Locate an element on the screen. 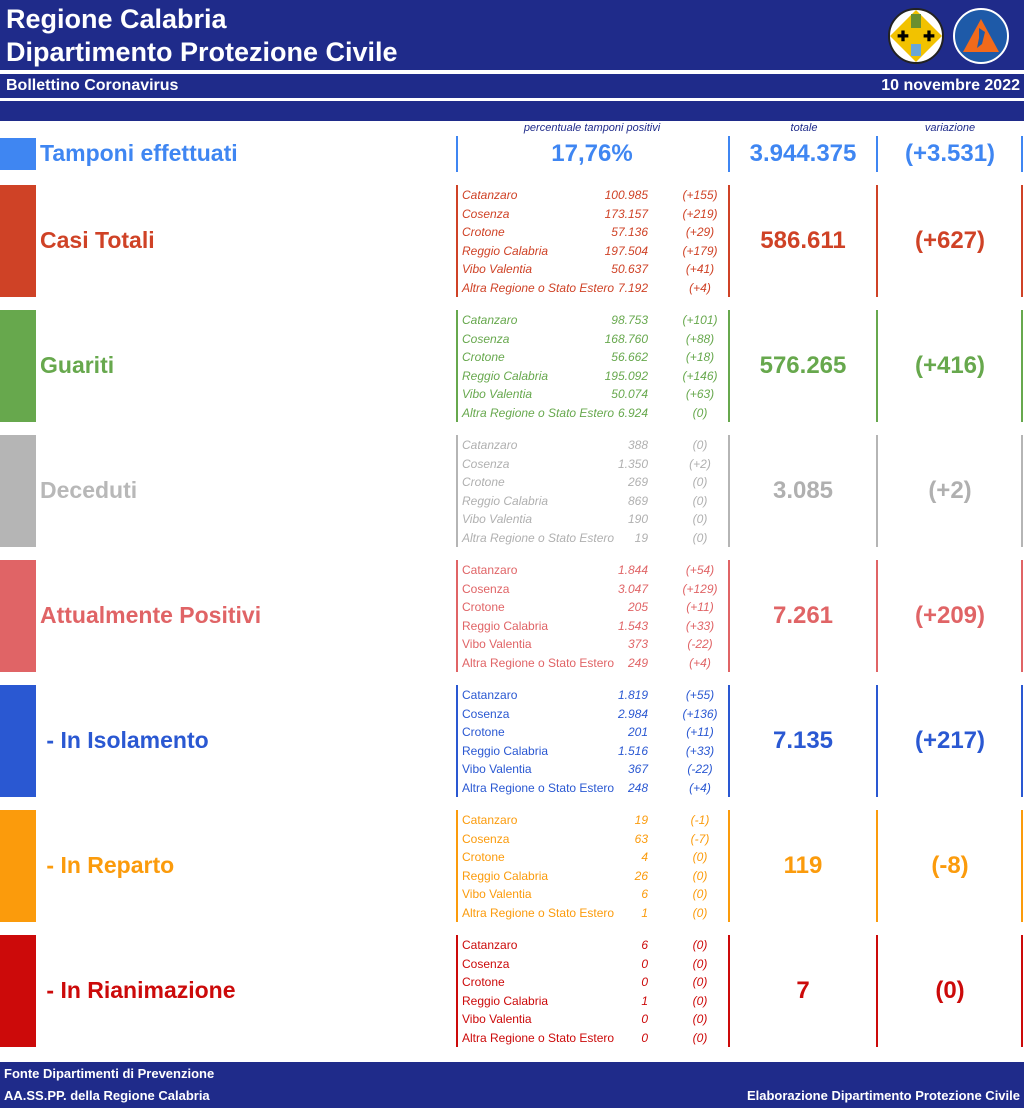 This screenshot has height=1108, width=1024. table-row: Reggio Calabria 197.504 (+179) is located at coordinates (593, 251).